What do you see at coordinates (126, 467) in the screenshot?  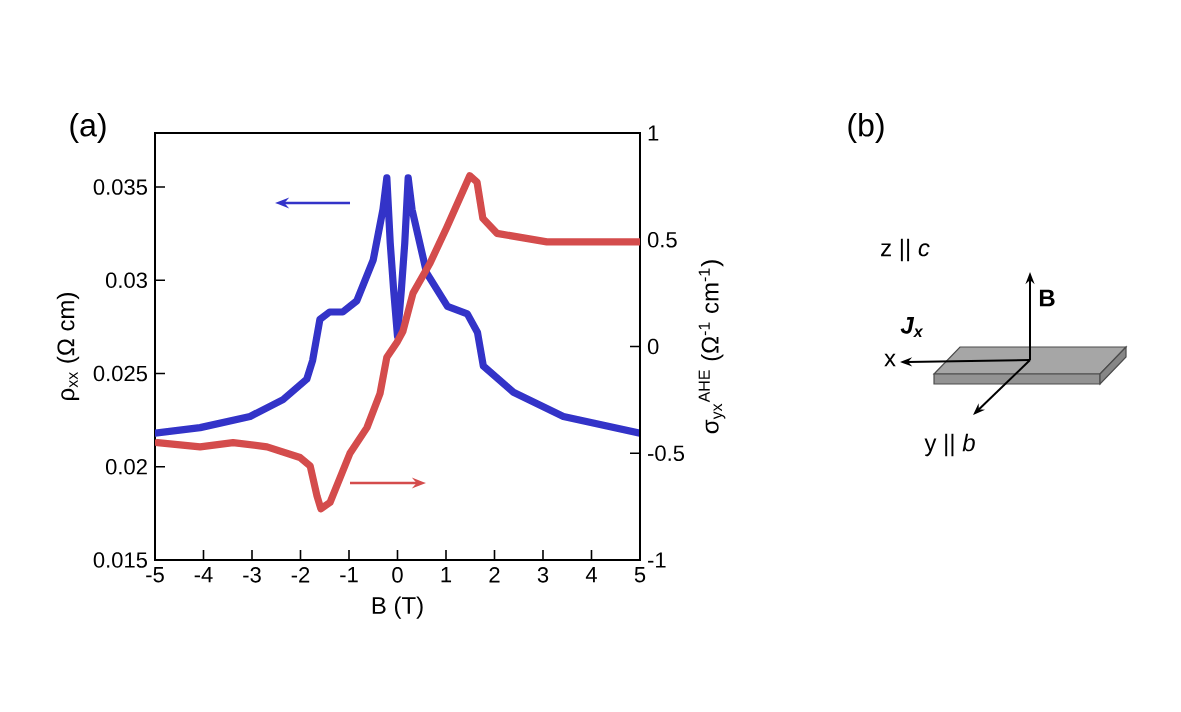 I see `y-tick-label: 0.02` at bounding box center [126, 467].